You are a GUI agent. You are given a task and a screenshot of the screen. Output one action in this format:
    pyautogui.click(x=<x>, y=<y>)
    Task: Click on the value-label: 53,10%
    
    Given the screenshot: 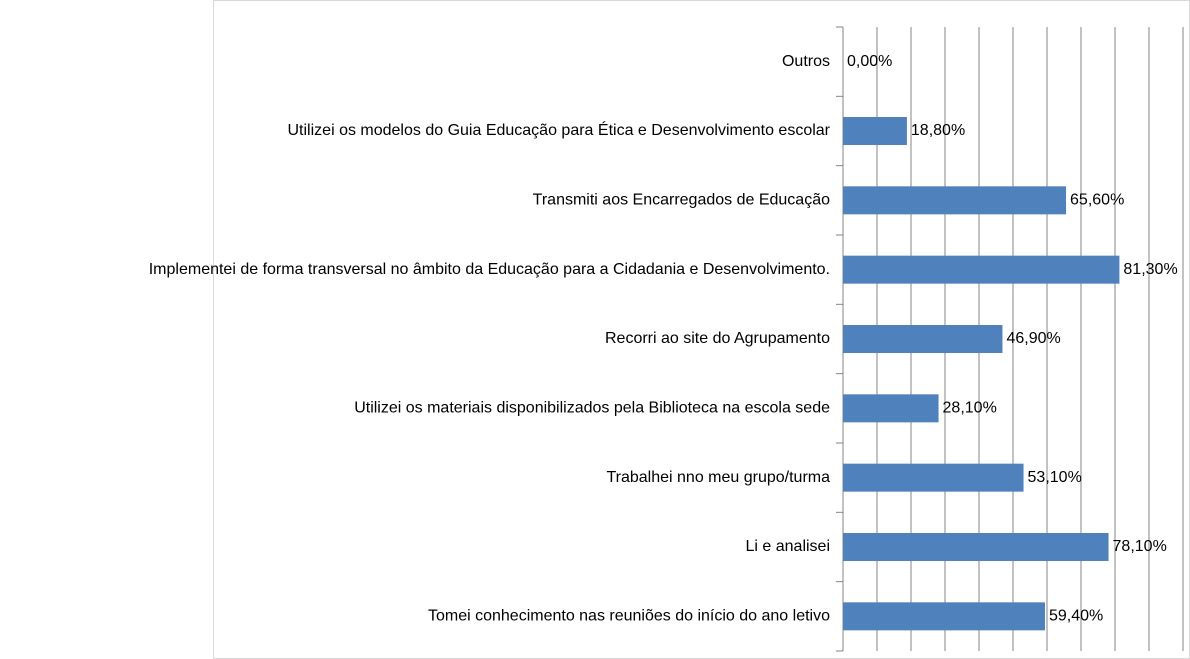 What is the action you would take?
    pyautogui.click(x=1055, y=477)
    